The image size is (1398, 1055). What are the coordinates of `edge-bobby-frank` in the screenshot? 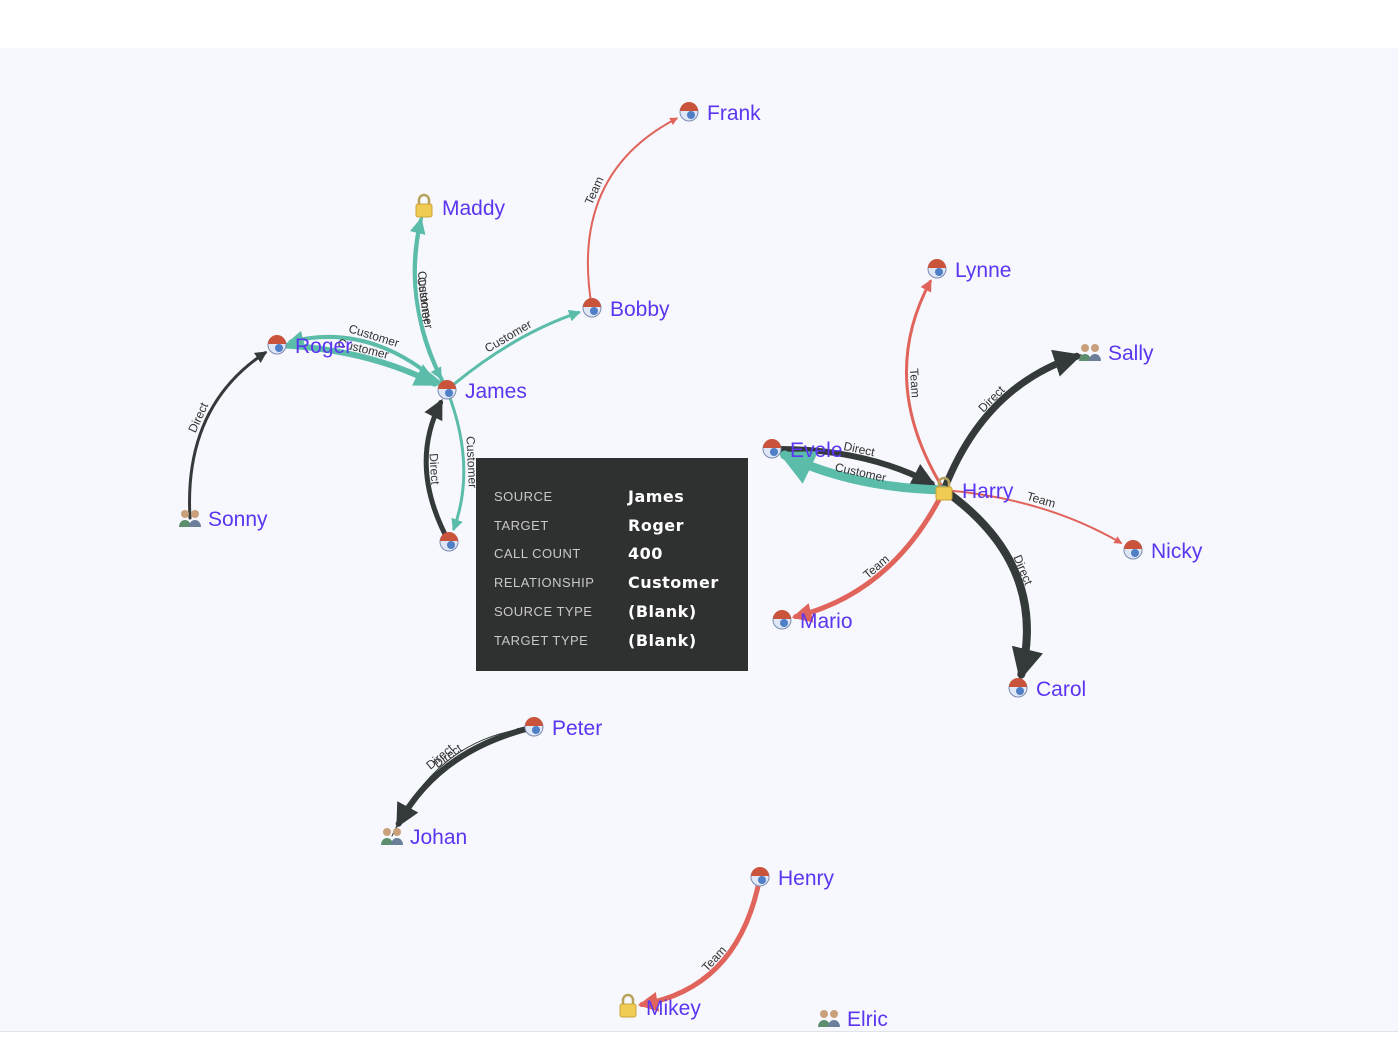 It's located at (632, 213).